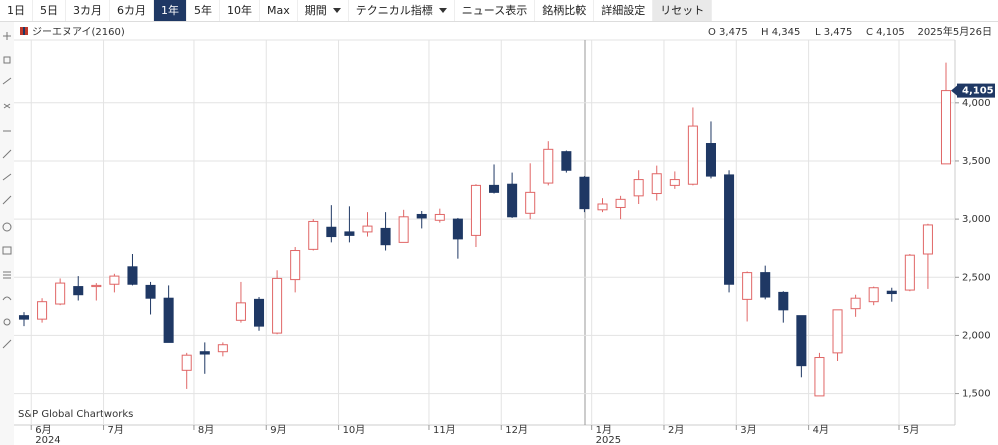 The image size is (998, 445). I want to click on ohlc-value: O 3,475, so click(728, 32).